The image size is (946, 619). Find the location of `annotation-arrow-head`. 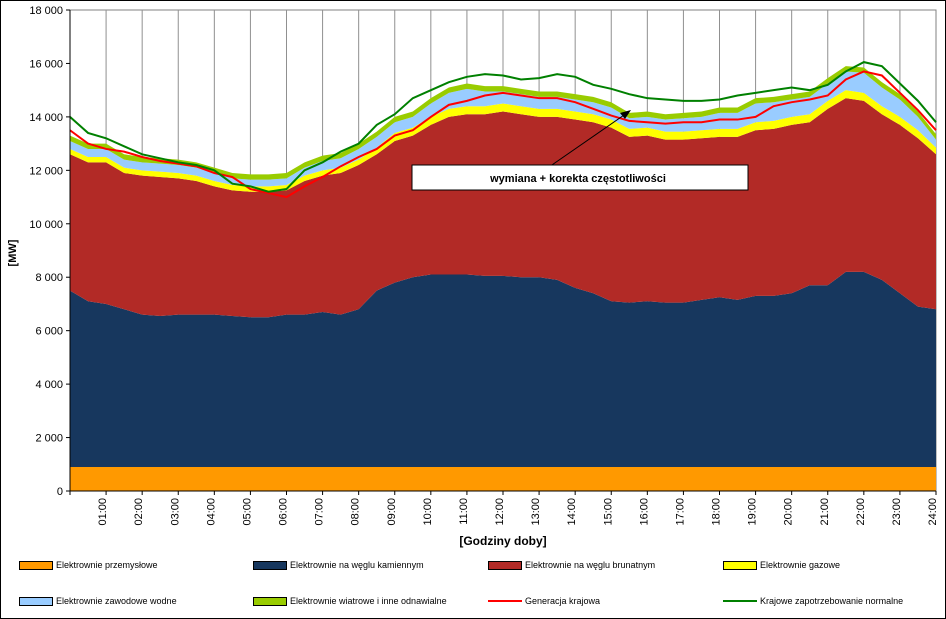

annotation-arrow-head is located at coordinates (625, 114).